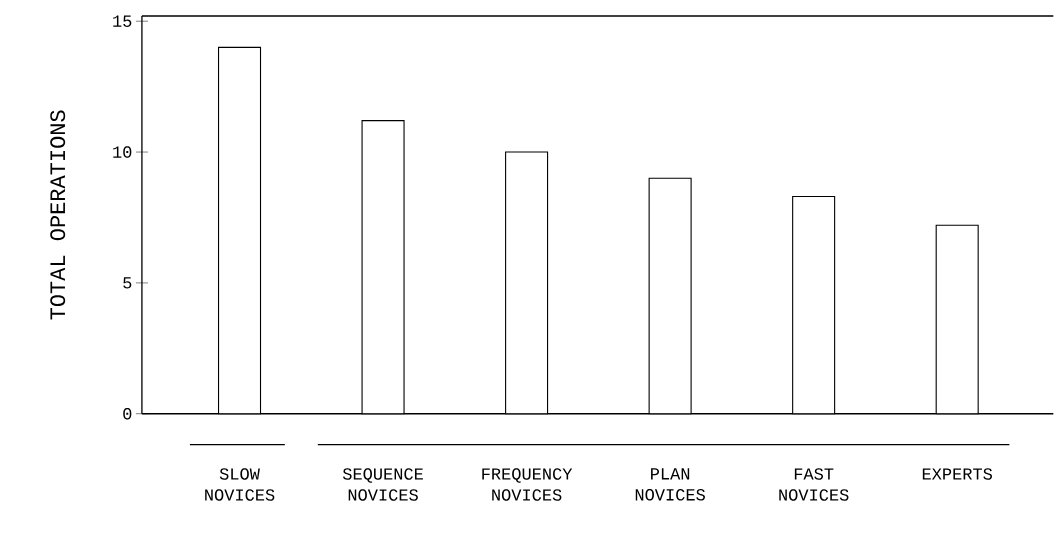  I want to click on x-tick-label: FAST NOVICES, so click(814, 484).